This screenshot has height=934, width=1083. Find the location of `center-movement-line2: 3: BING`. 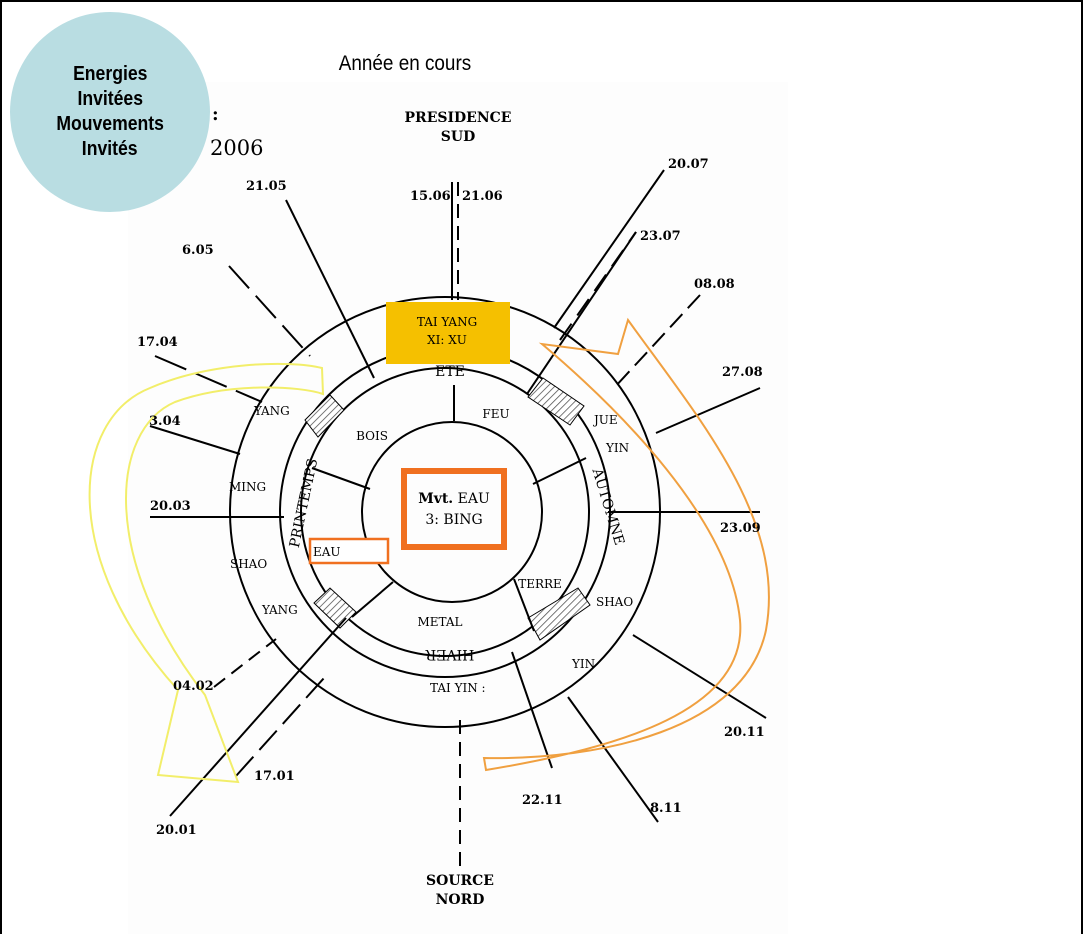

center-movement-line2: 3: BING is located at coordinates (453, 520).